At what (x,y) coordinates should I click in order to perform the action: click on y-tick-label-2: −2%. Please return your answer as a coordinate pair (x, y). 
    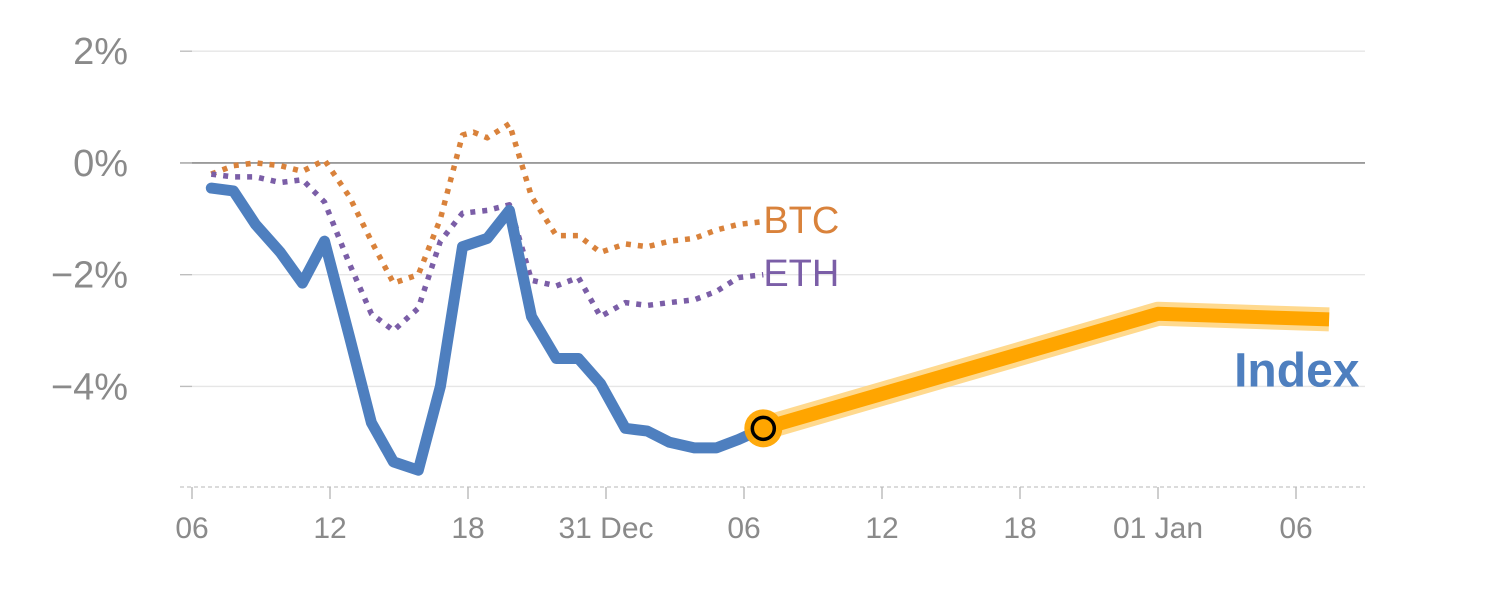
    Looking at the image, I should click on (89, 276).